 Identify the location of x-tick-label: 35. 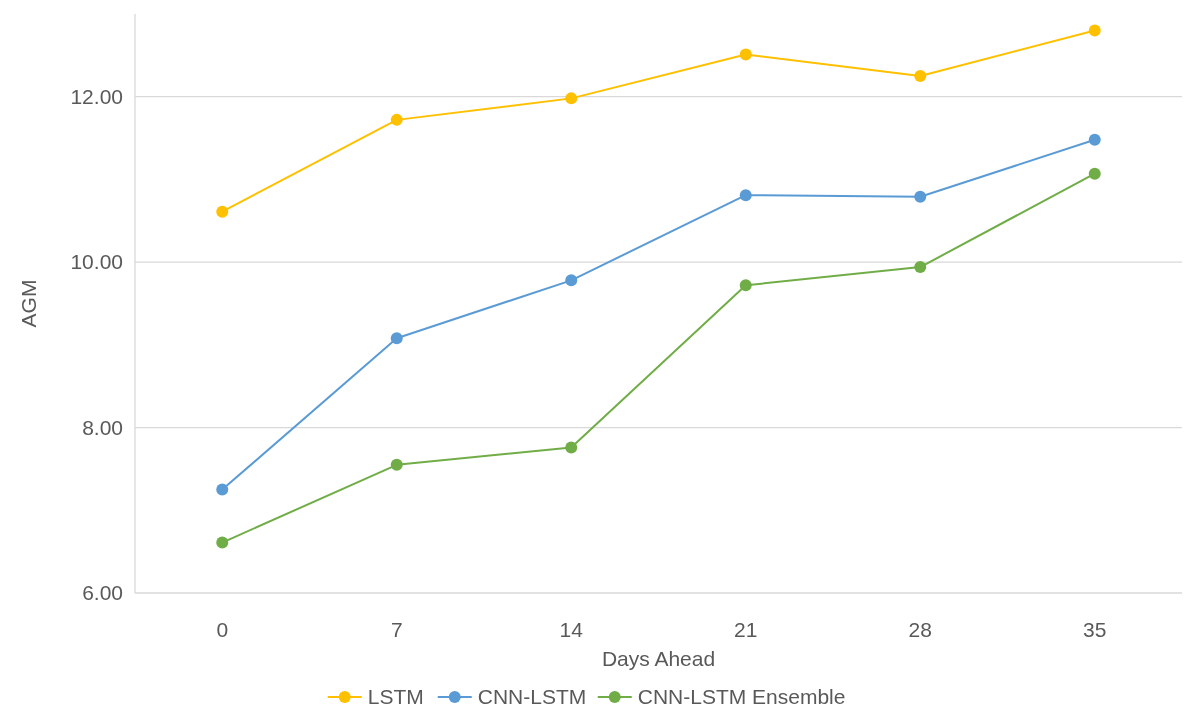
(1095, 629).